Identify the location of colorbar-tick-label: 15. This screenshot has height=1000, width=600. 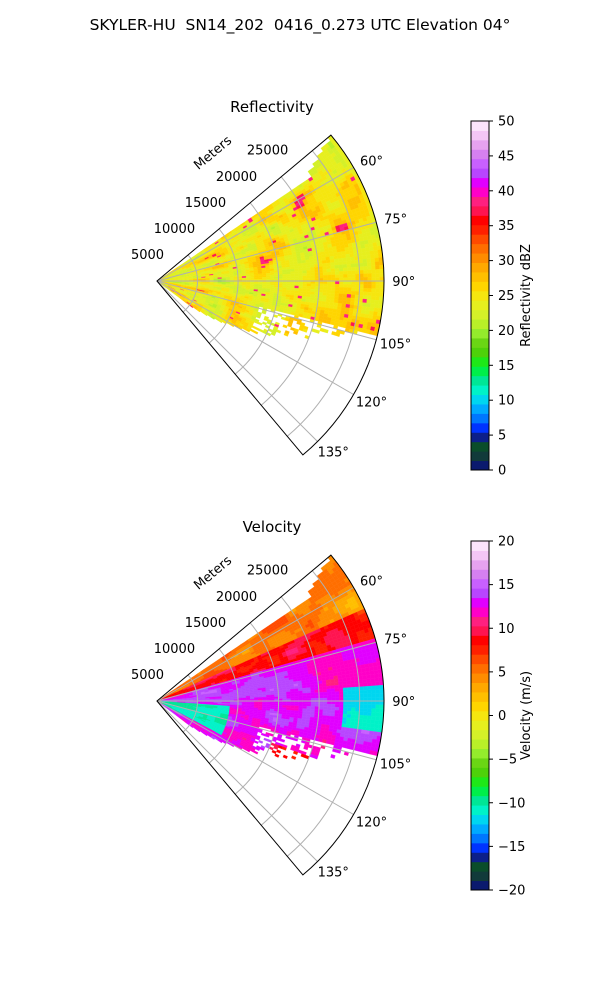
(506, 366).